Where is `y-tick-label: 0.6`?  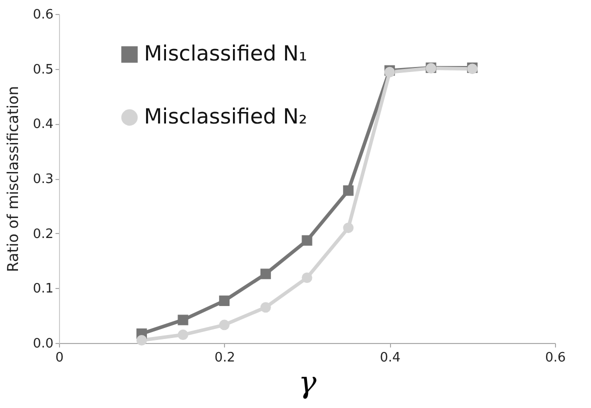
y-tick-label: 0.6 is located at coordinates (43, 15).